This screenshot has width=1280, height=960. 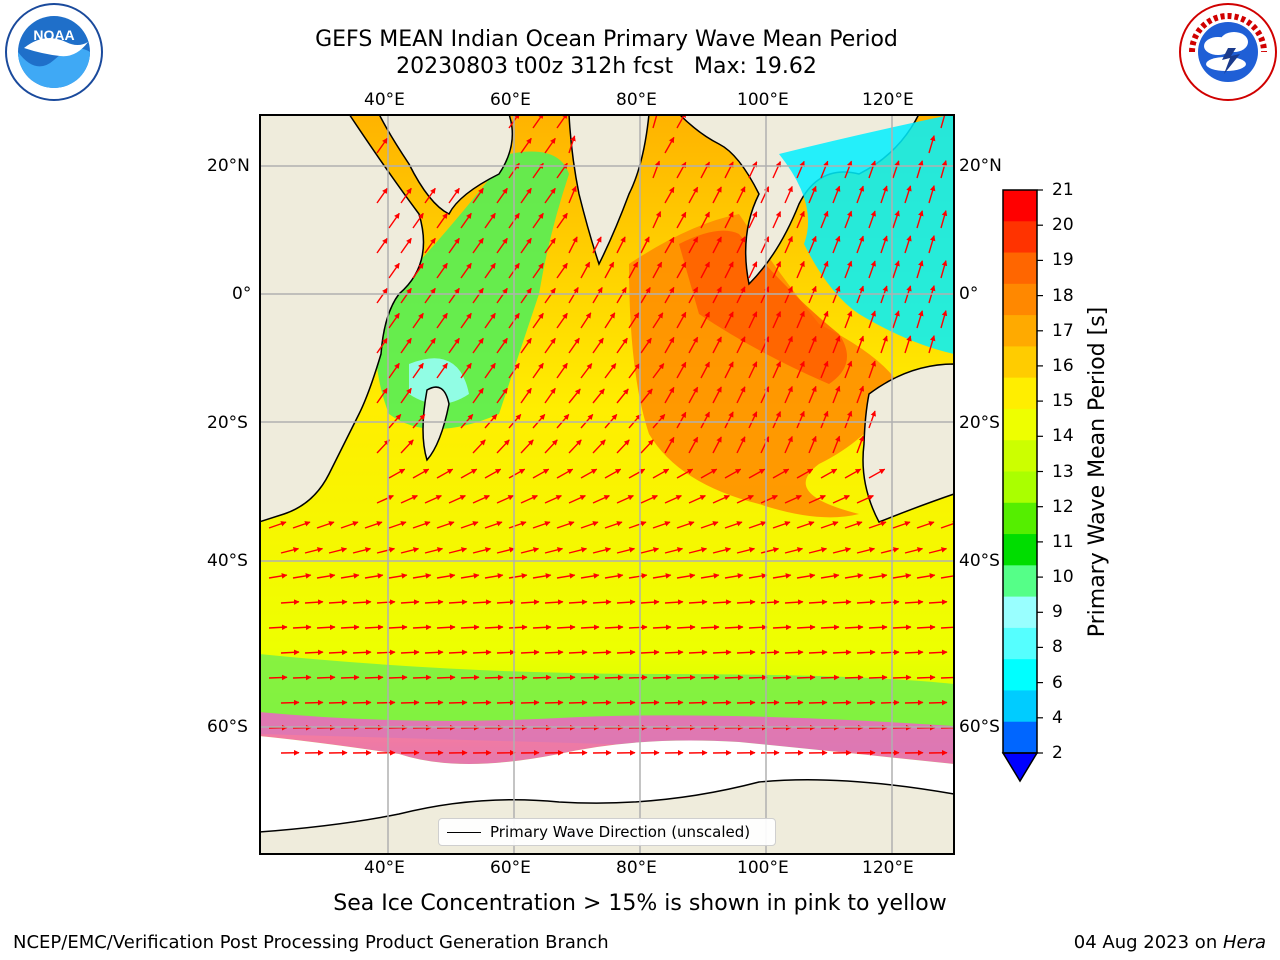 I want to click on colorbar-extend-triangle, so click(x=1020, y=767).